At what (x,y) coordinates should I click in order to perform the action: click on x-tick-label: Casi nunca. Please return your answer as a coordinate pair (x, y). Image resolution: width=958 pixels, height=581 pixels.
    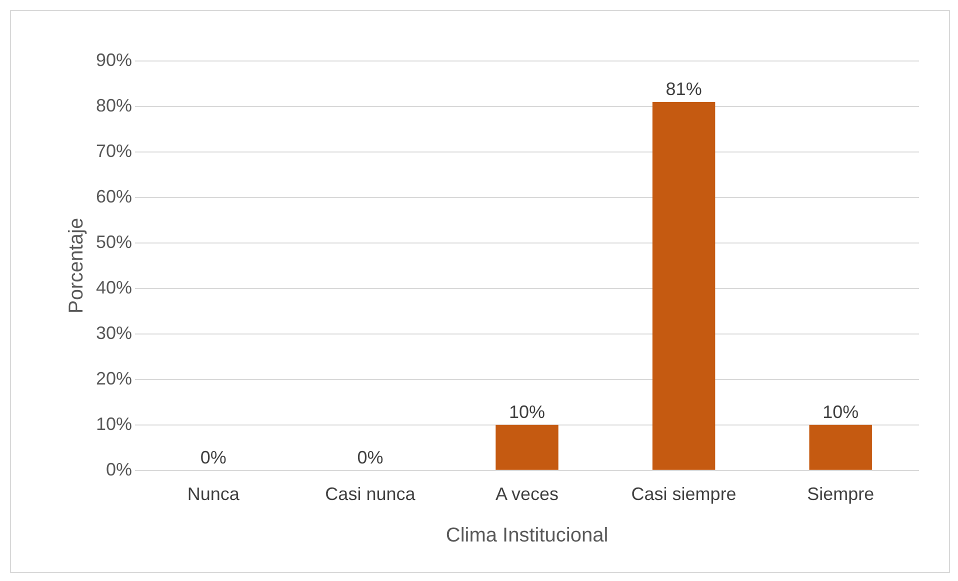
    Looking at the image, I should click on (370, 494).